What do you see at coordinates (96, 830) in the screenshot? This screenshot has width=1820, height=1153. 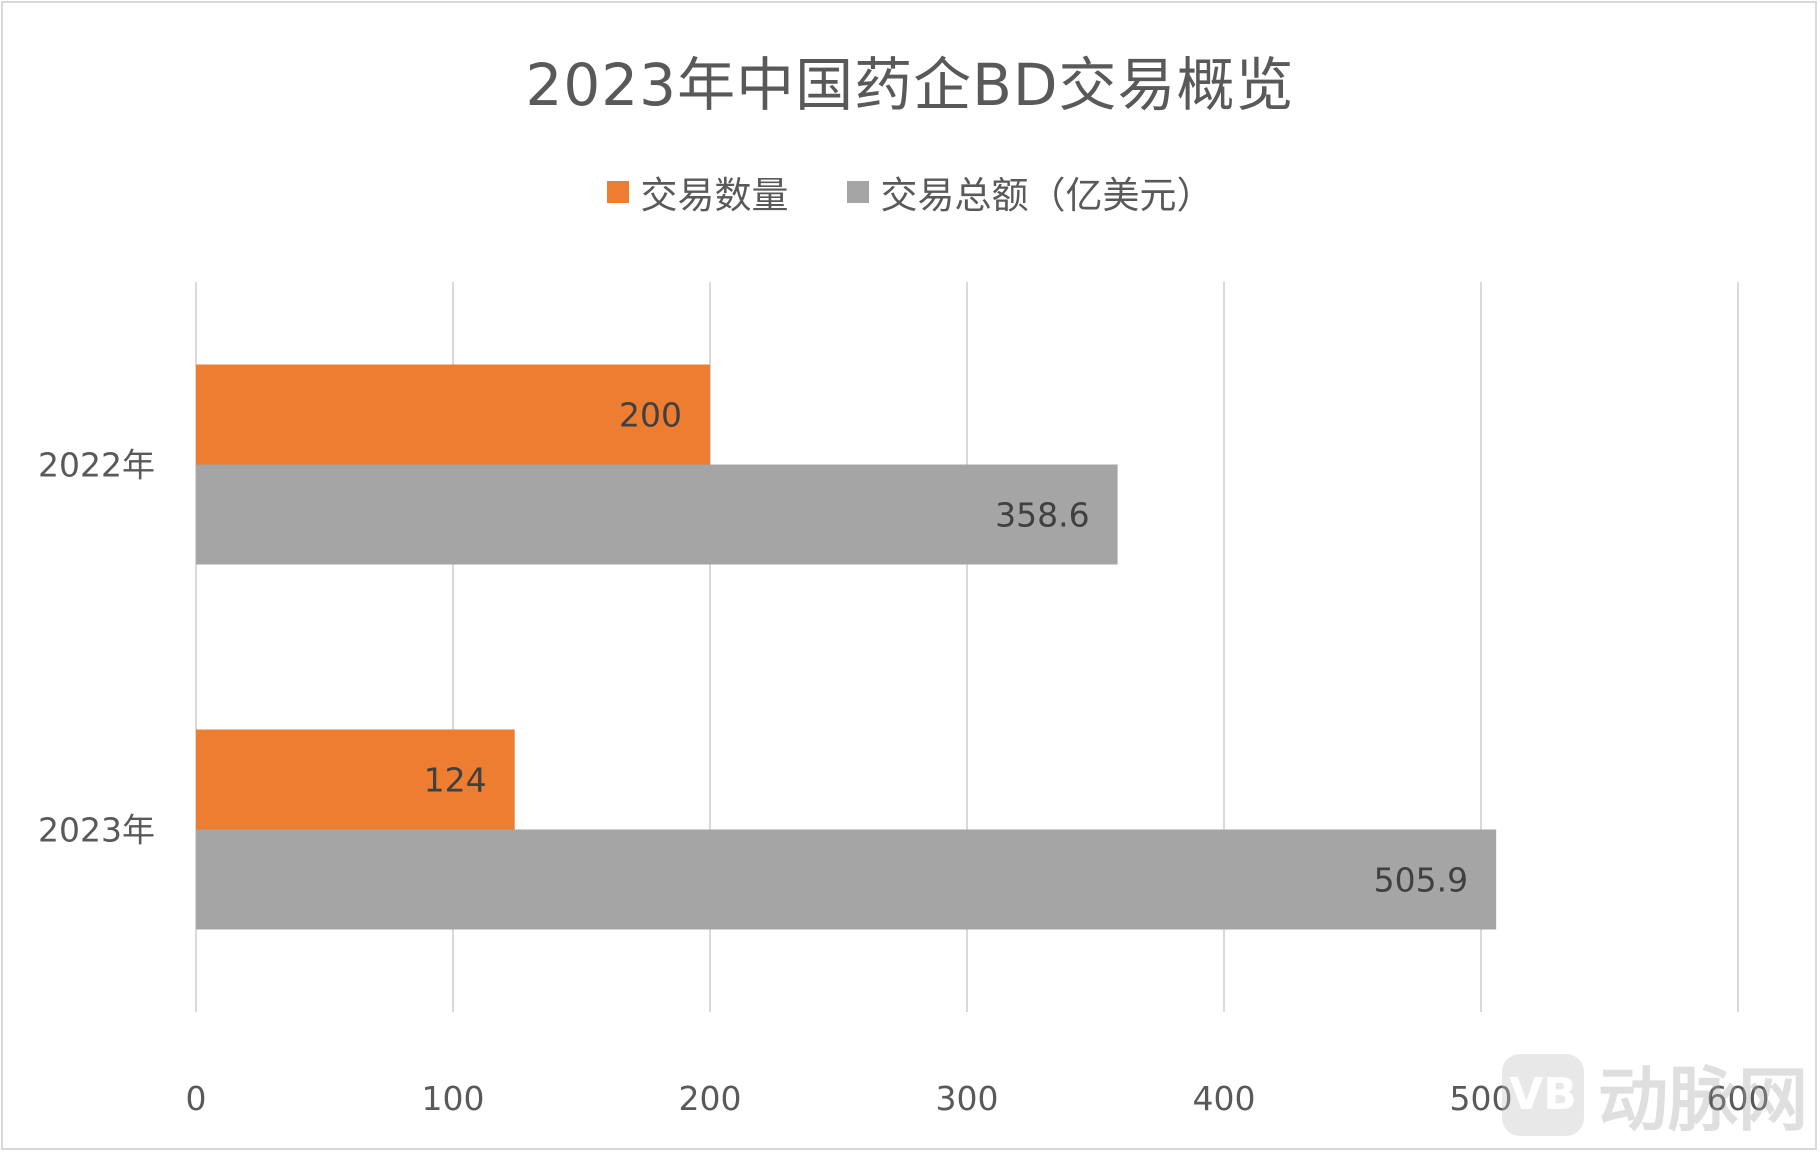 I see `y-tick-label-1: 2023年` at bounding box center [96, 830].